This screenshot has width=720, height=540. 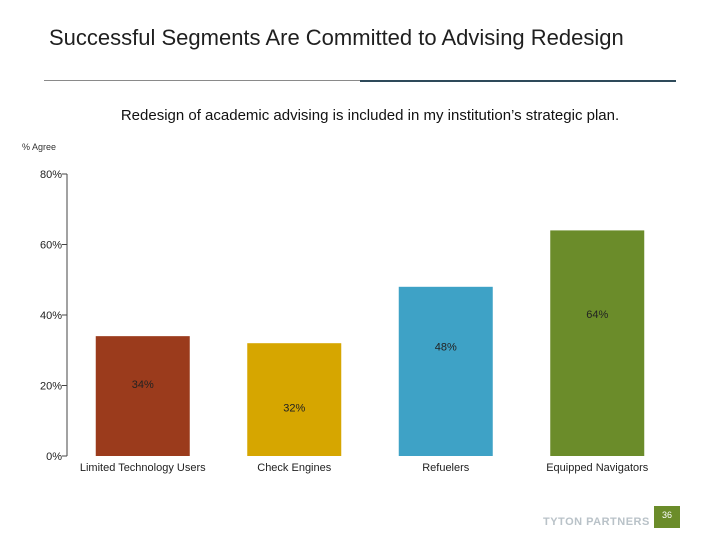 What do you see at coordinates (51, 316) in the screenshot?
I see `y-tick-label: 40%` at bounding box center [51, 316].